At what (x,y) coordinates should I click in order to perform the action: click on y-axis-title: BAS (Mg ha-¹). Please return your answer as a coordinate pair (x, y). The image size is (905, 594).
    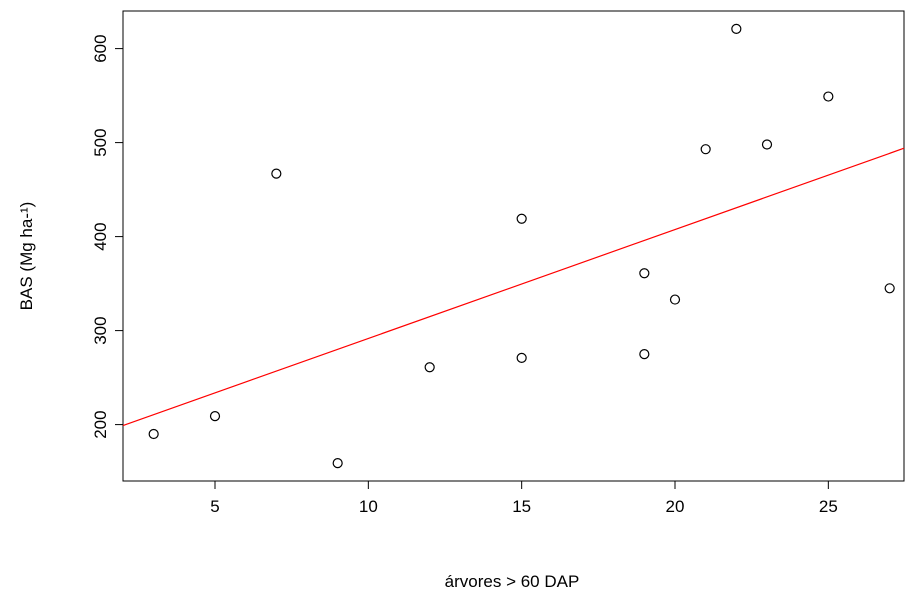
    Looking at the image, I should click on (26, 256).